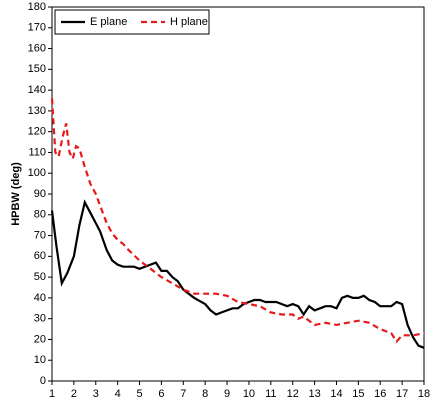  Describe the element at coordinates (37, 152) in the screenshot. I see `y-tick-label: 110` at that location.